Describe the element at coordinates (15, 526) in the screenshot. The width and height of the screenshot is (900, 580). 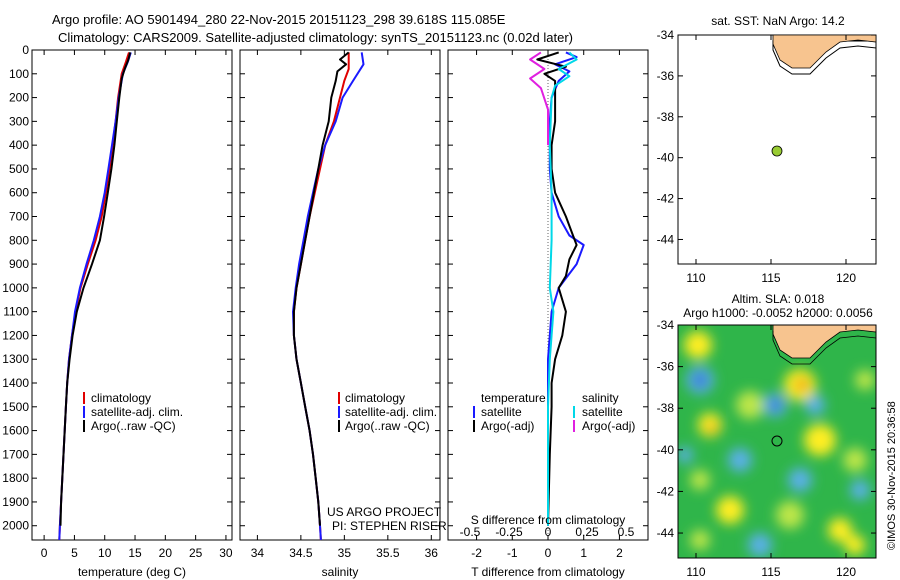
I see `depth-tick-label: 2000` at that location.